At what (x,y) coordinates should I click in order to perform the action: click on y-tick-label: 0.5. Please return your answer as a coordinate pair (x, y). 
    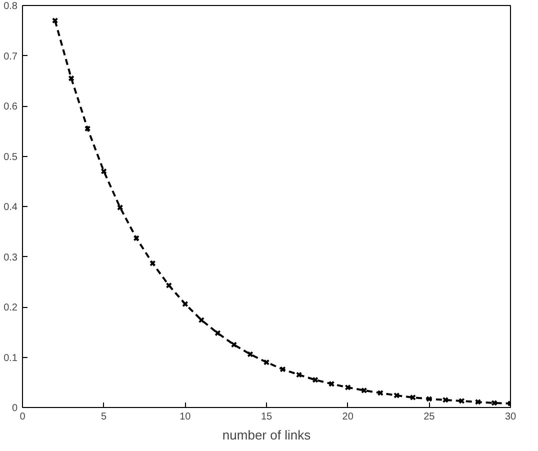
    Looking at the image, I should click on (11, 157).